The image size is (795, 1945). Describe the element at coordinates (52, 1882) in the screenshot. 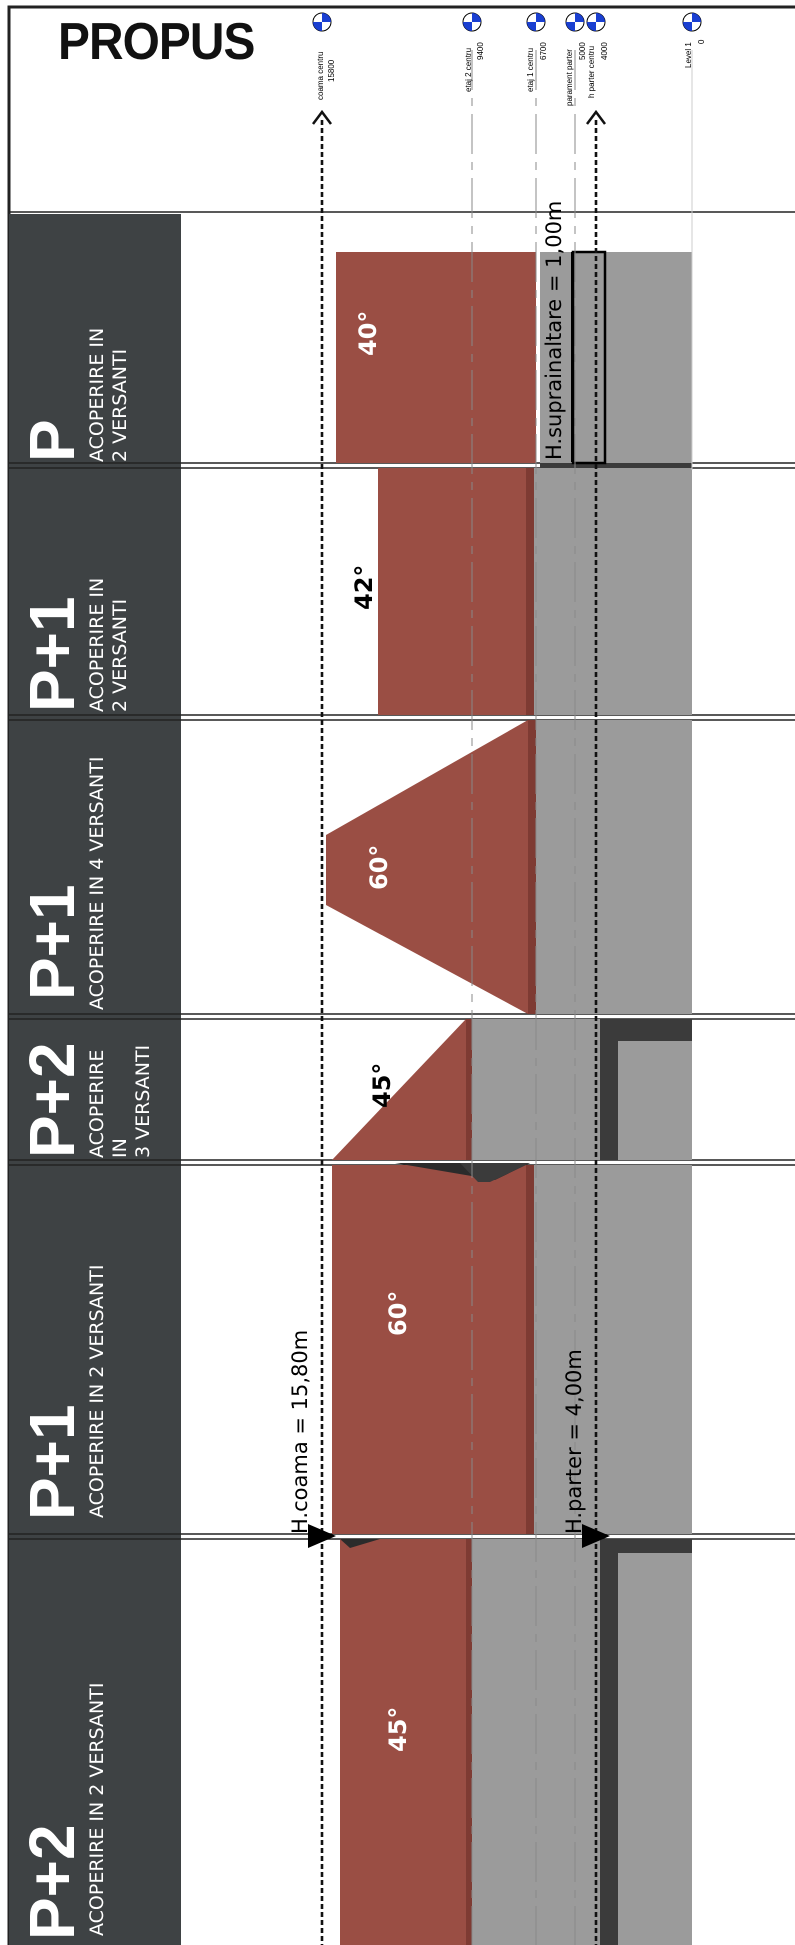

I see `band-6-title: P+2` at that location.